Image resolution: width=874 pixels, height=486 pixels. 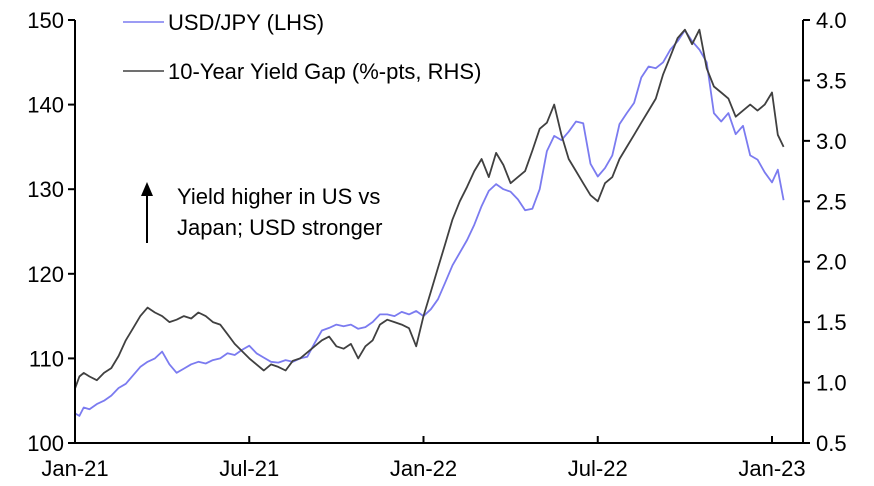 What do you see at coordinates (598, 468) in the screenshot?
I see `x-tick-label: Jul-22` at bounding box center [598, 468].